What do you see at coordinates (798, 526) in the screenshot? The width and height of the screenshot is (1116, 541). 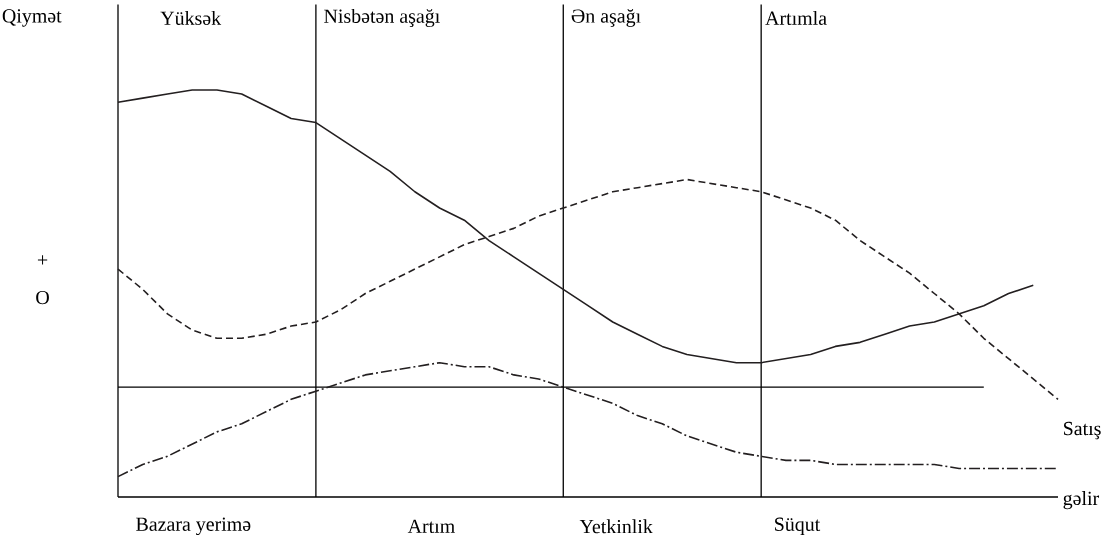 I see `text: Süqut` at bounding box center [798, 526].